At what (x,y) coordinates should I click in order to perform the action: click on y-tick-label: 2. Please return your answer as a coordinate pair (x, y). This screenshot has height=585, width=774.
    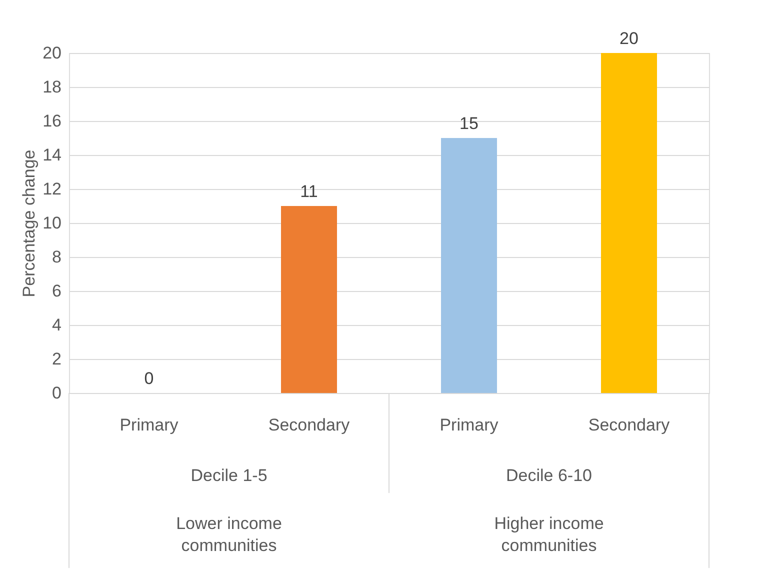
    Looking at the image, I should click on (57, 359).